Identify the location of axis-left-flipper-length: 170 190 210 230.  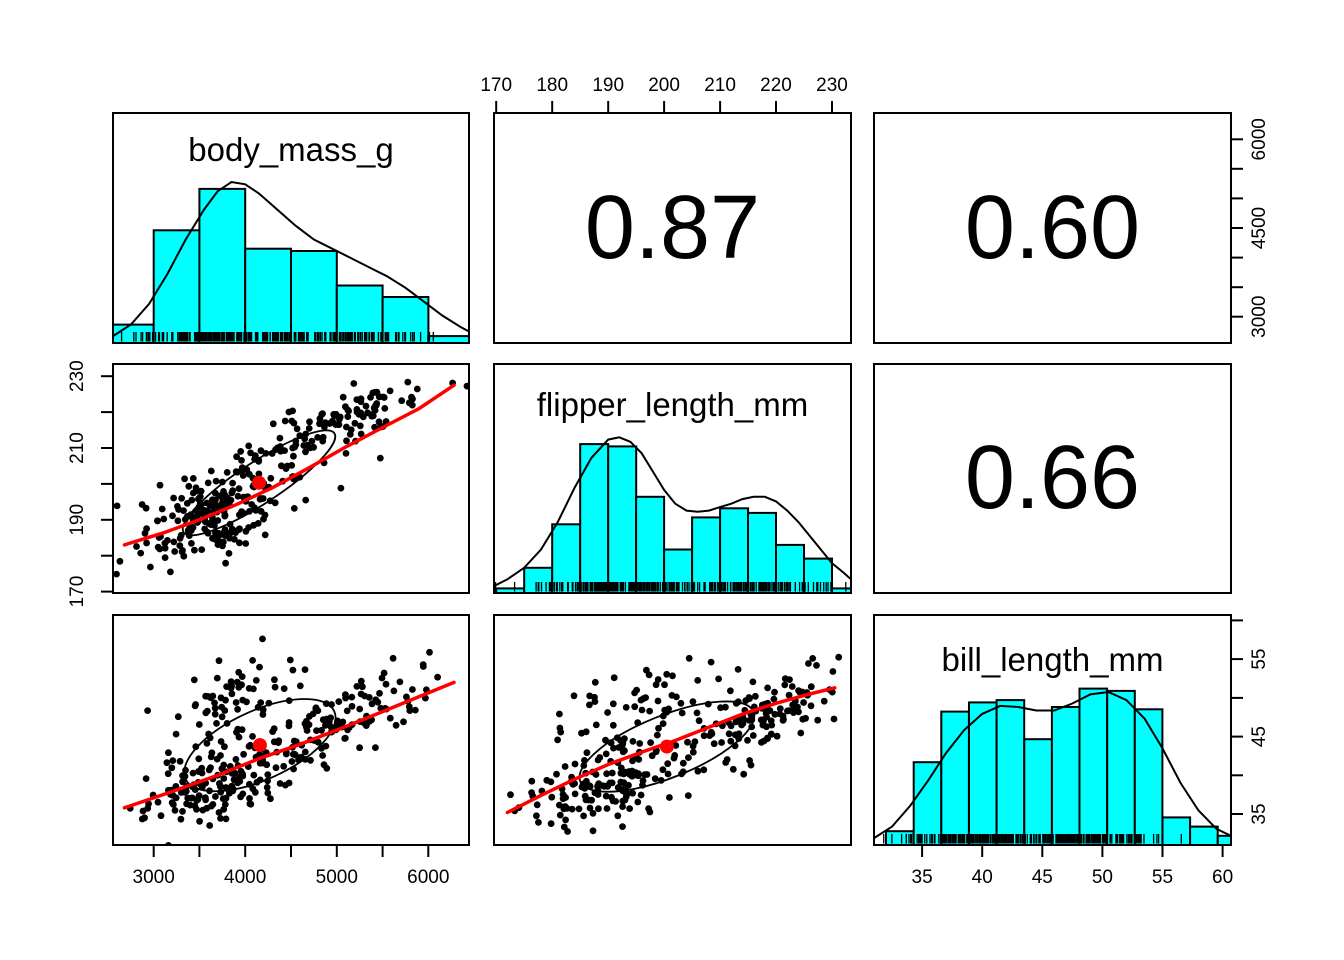
(90, 483).